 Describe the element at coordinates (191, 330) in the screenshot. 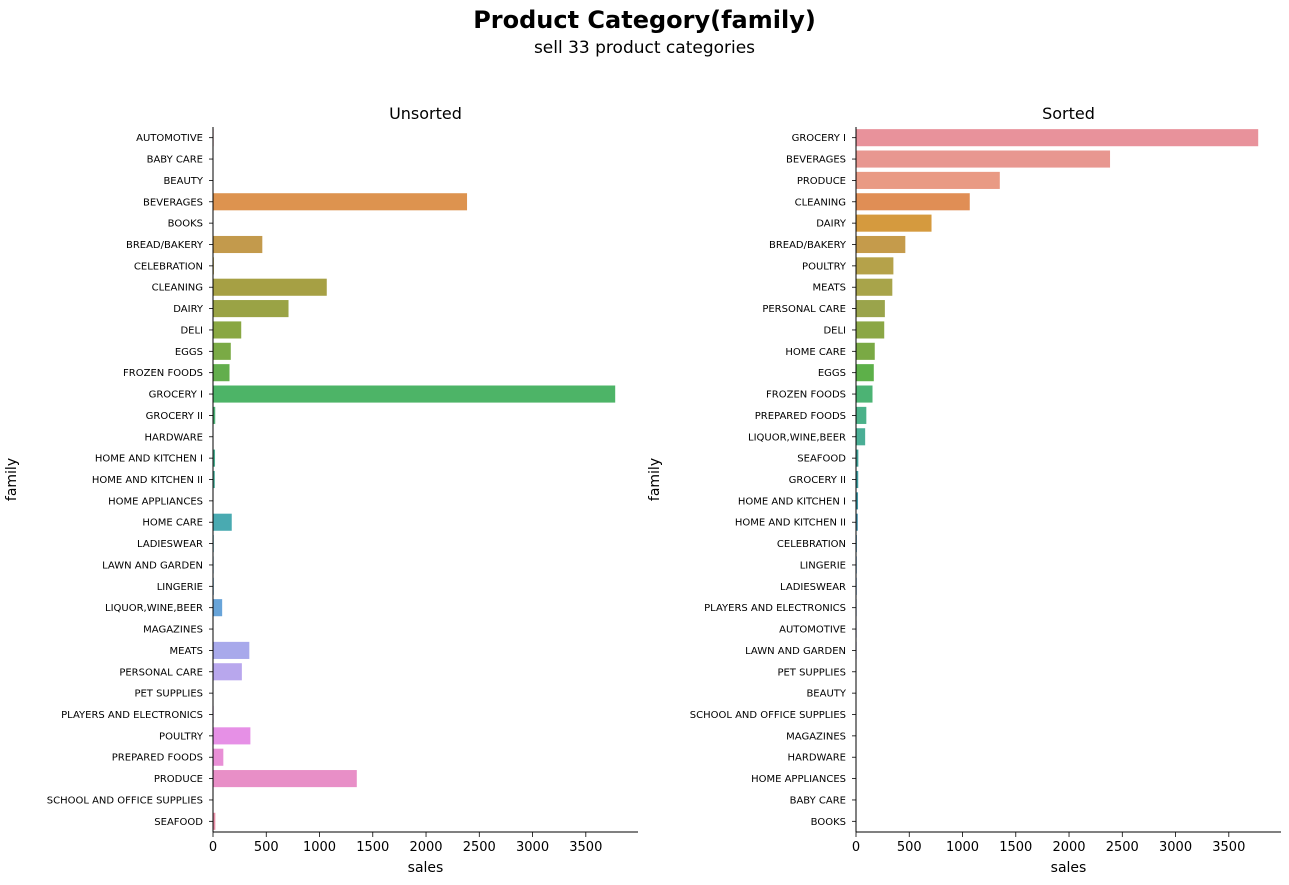

I see `category-label: DELI` at that location.